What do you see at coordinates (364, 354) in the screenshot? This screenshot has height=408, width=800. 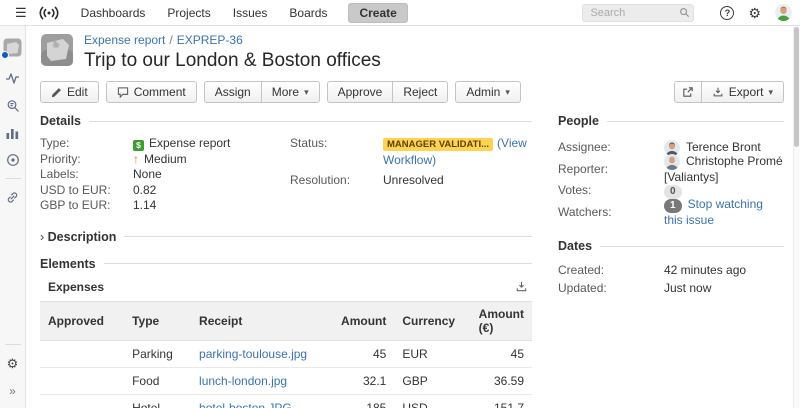 I see `cell-amount: 45` at bounding box center [364, 354].